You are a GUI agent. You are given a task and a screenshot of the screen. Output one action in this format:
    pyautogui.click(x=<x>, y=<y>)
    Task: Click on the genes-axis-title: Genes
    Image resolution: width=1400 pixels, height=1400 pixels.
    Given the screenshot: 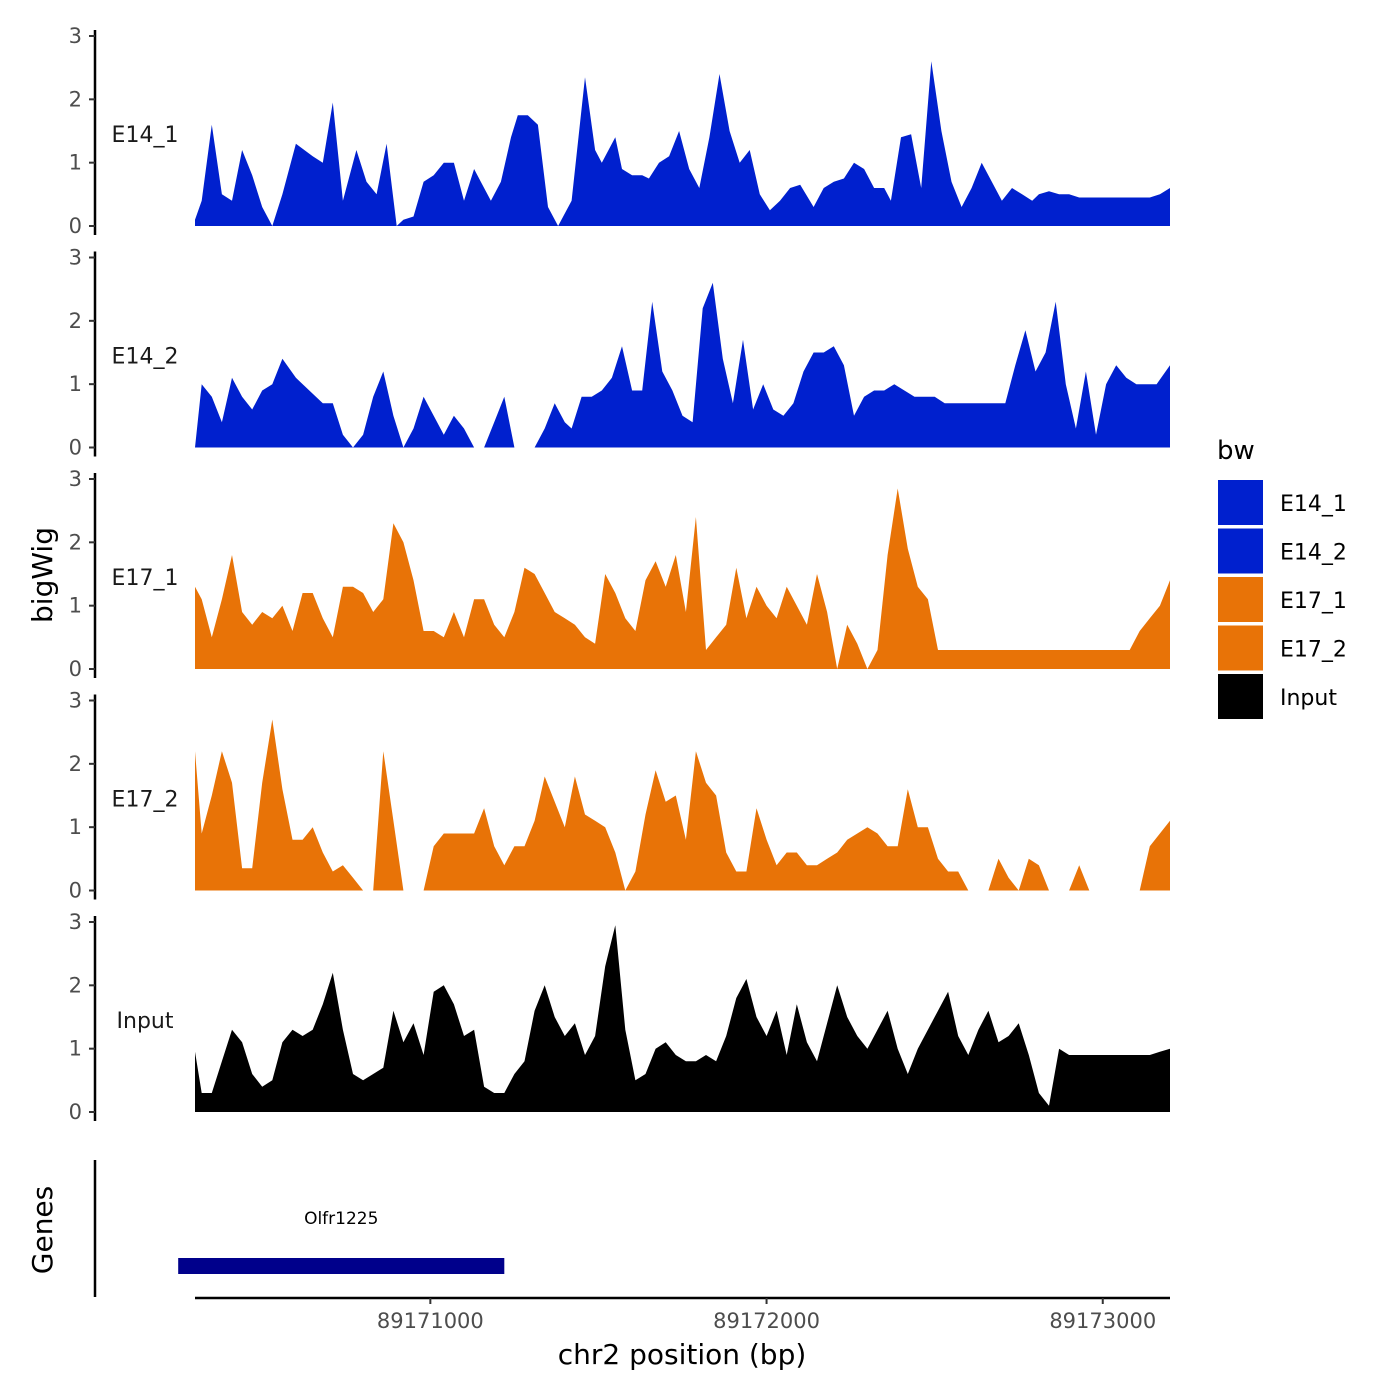 What is the action you would take?
    pyautogui.click(x=42, y=1230)
    